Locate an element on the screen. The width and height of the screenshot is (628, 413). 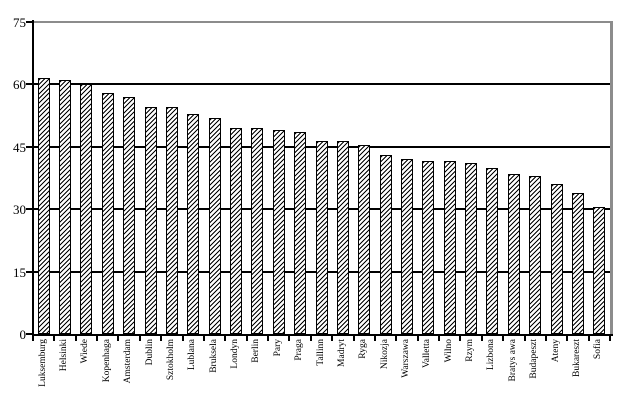
y-axis-tick-label: 0 is located at coordinates (23, 334).